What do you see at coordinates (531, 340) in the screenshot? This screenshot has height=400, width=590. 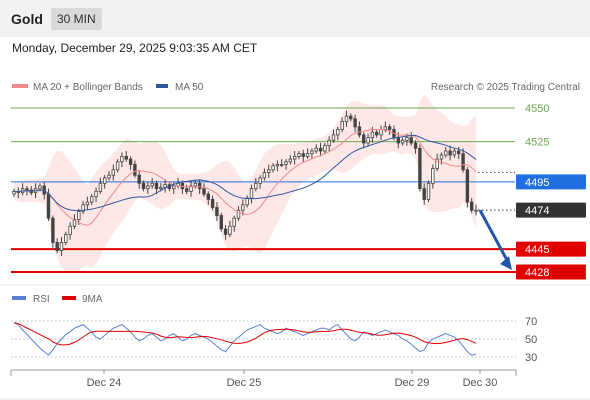 I see `rsi-tick-50: 50` at bounding box center [531, 340].